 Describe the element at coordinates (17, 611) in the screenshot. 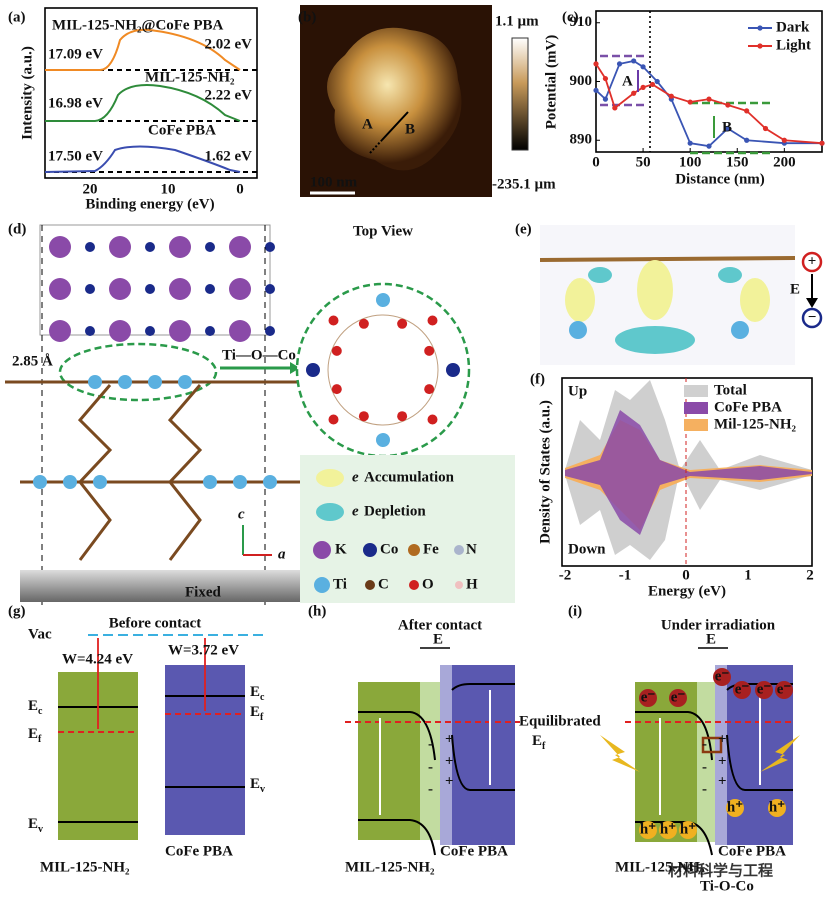

I see `panel-label: (g)` at that location.